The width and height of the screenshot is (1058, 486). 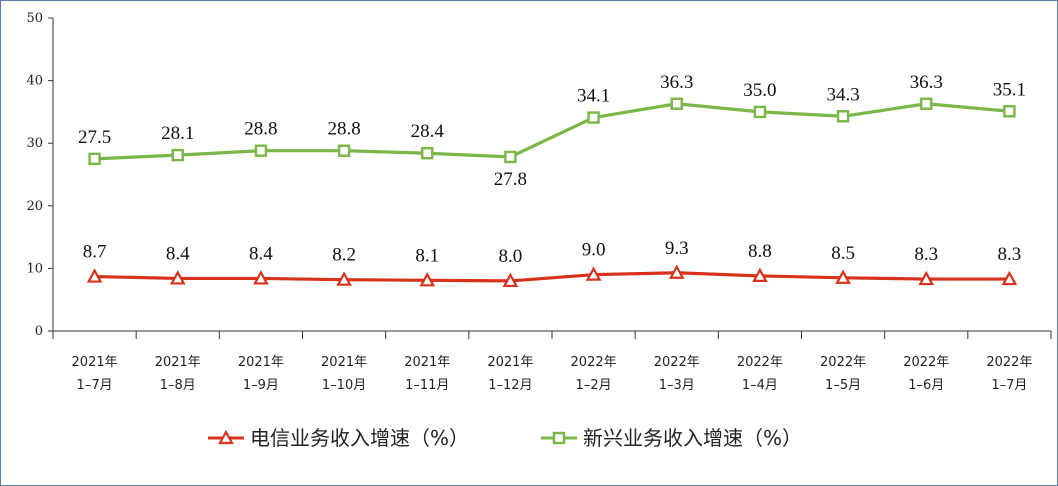 What do you see at coordinates (843, 253) in the screenshot?
I see `data-label: 8.5` at bounding box center [843, 253].